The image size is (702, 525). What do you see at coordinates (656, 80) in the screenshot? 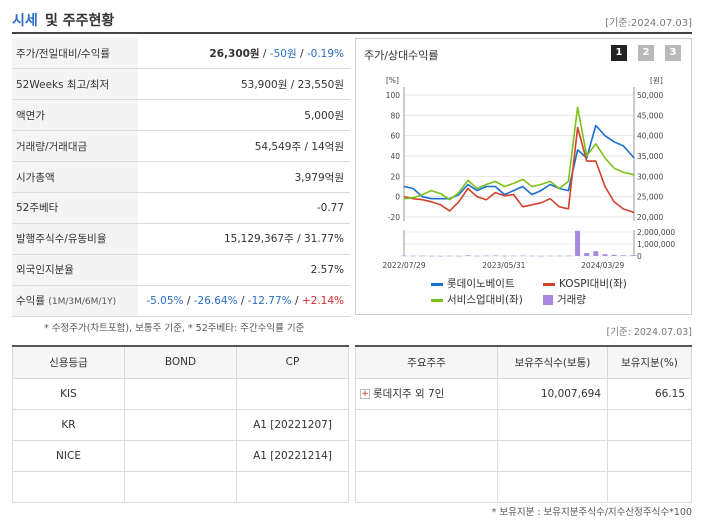
I see `right-axis-label: [원]` at bounding box center [656, 80].